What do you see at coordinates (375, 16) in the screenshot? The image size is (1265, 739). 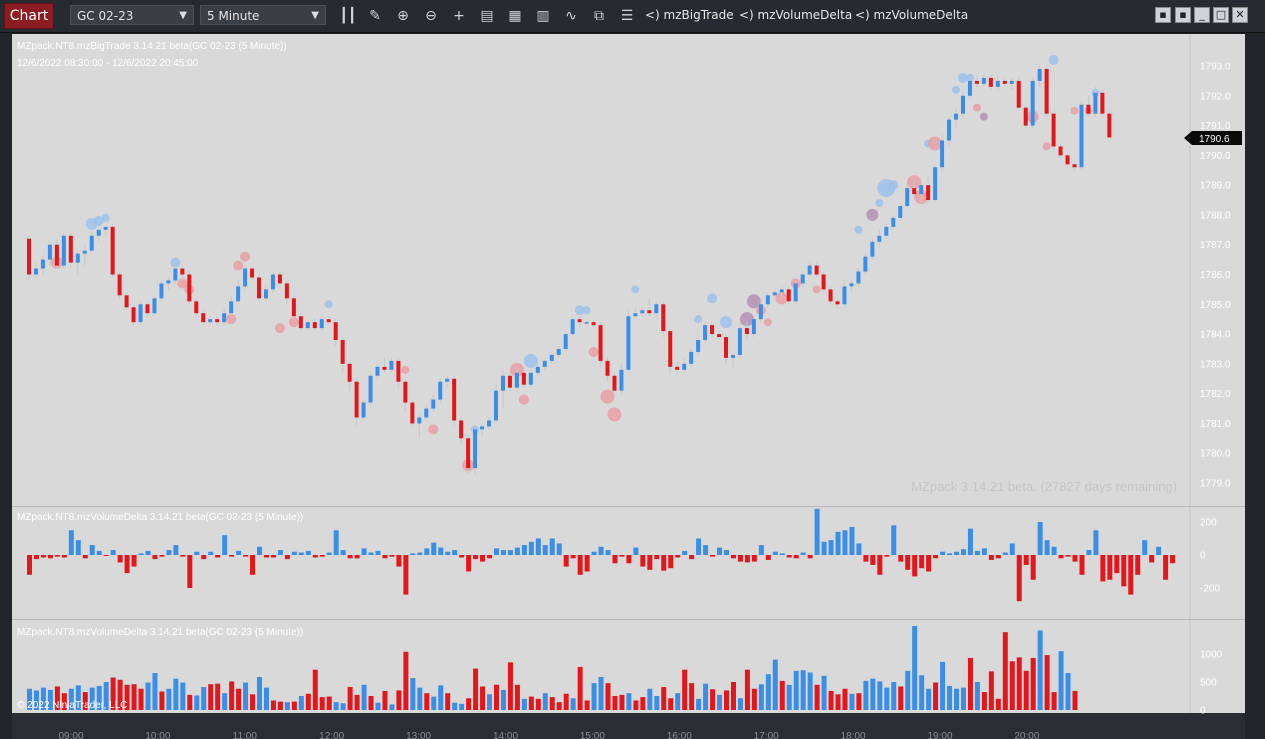 I see `draw-pencil-icon: ✎` at bounding box center [375, 16].